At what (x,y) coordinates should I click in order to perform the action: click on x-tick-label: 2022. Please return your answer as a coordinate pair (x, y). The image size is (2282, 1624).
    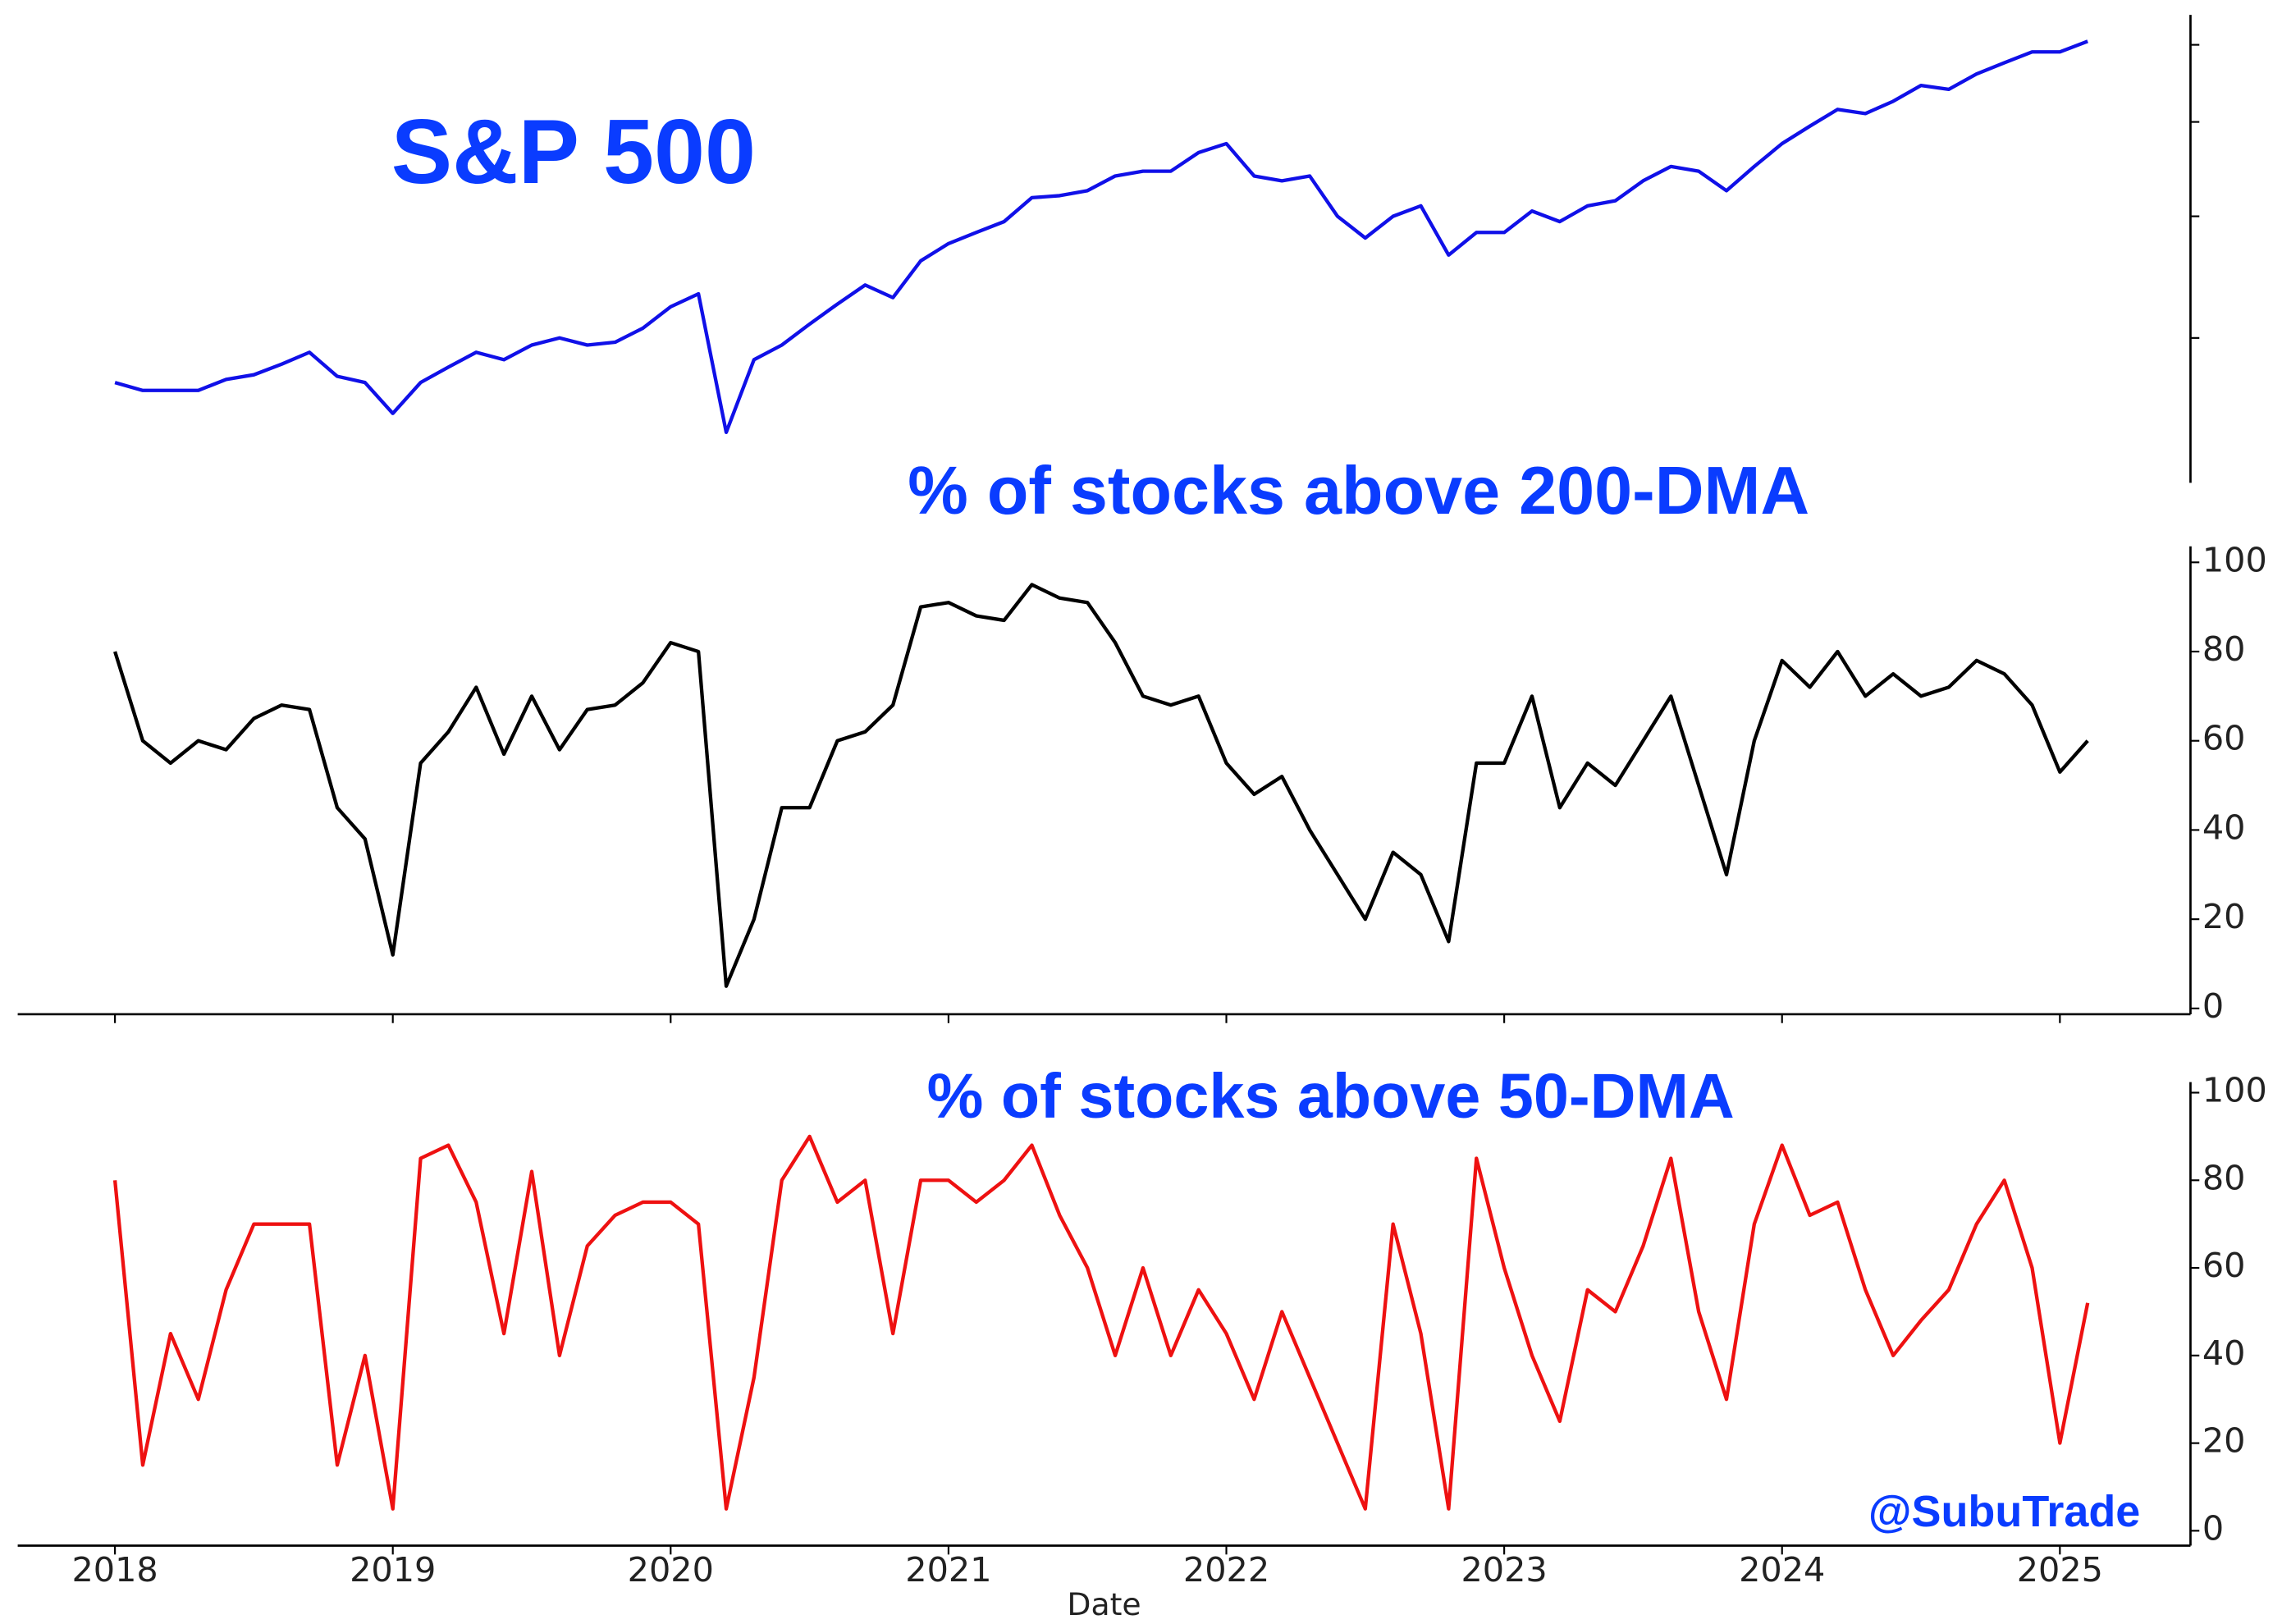
    Looking at the image, I should click on (1226, 1570).